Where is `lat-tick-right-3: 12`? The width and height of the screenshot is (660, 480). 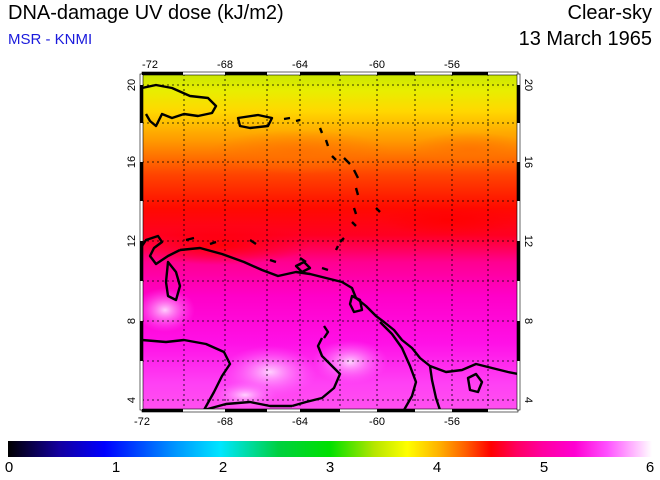 lat-tick-right-3: 12 is located at coordinates (528, 241).